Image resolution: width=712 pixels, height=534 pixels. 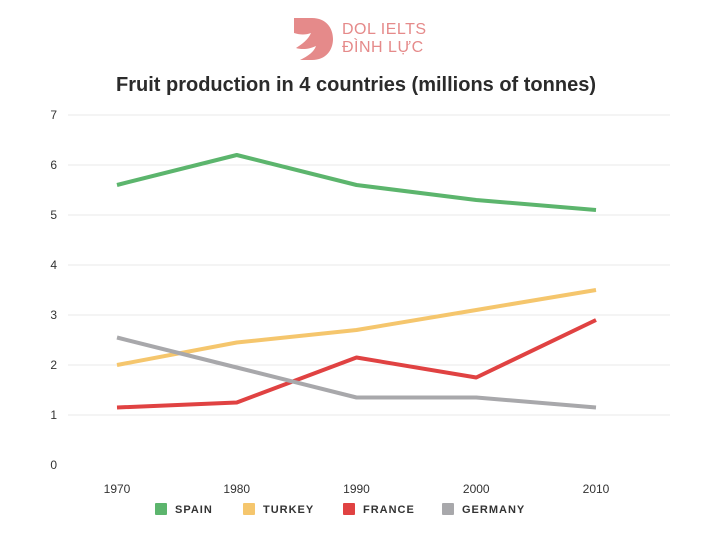 What do you see at coordinates (356, 372) in the screenshot?
I see `series-line-germany` at bounding box center [356, 372].